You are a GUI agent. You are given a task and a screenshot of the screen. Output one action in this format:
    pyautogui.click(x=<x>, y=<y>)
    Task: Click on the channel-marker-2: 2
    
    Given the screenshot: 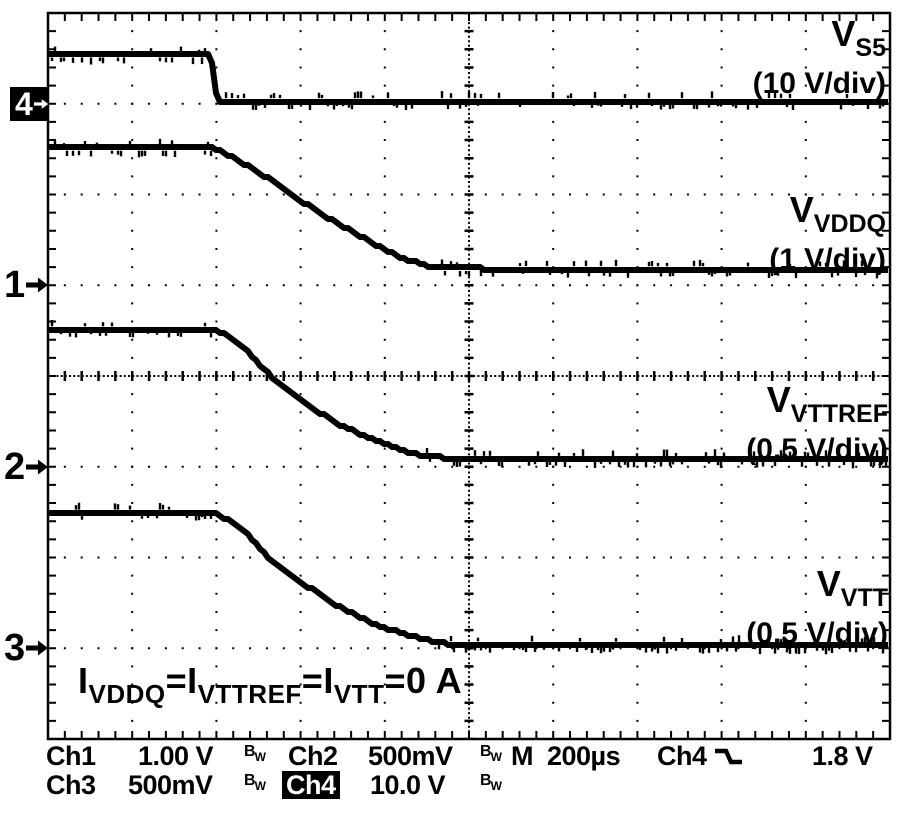 What is the action you would take?
    pyautogui.click(x=26, y=467)
    